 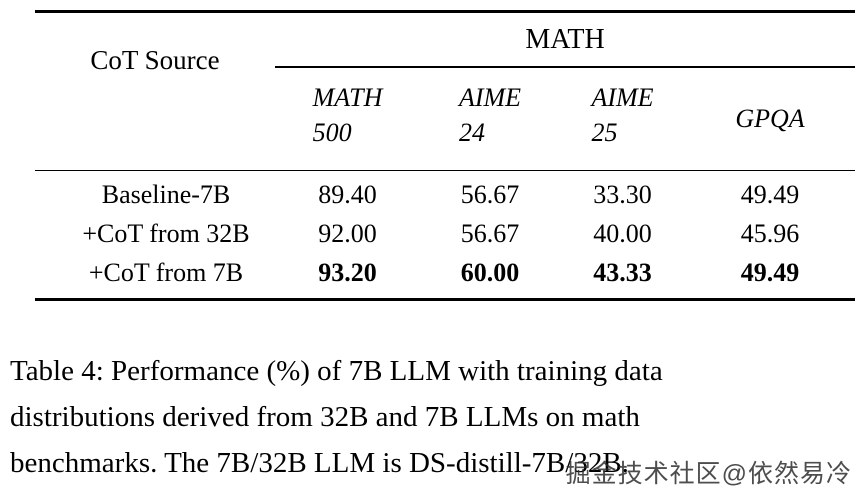 What do you see at coordinates (622, 119) in the screenshot?
I see `column-header-aime25: AIME 25` at bounding box center [622, 119].